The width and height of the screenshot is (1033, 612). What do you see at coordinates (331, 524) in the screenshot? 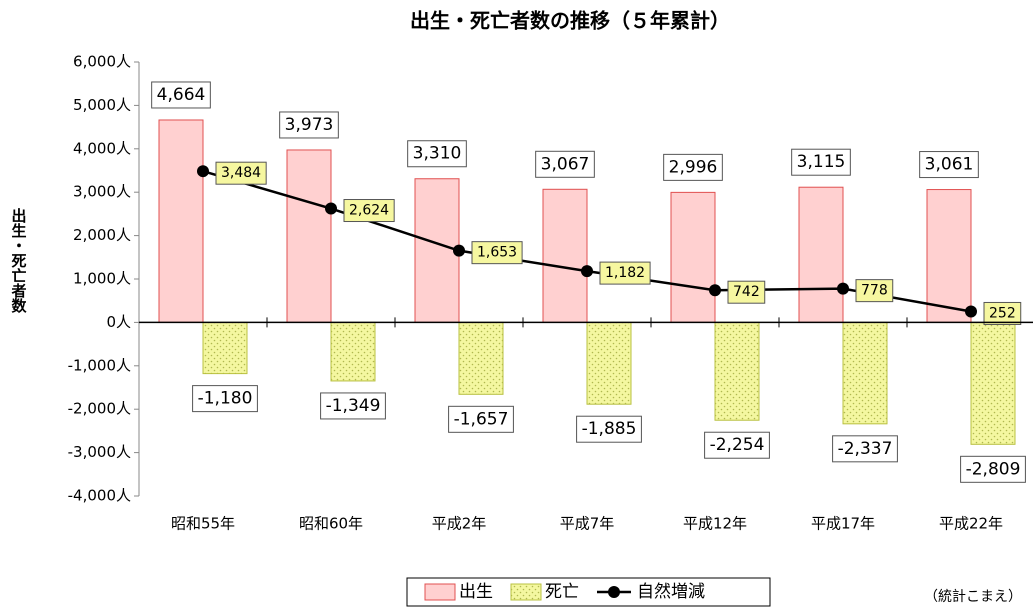
I see `x-tick-label: 昭和60年` at bounding box center [331, 524].